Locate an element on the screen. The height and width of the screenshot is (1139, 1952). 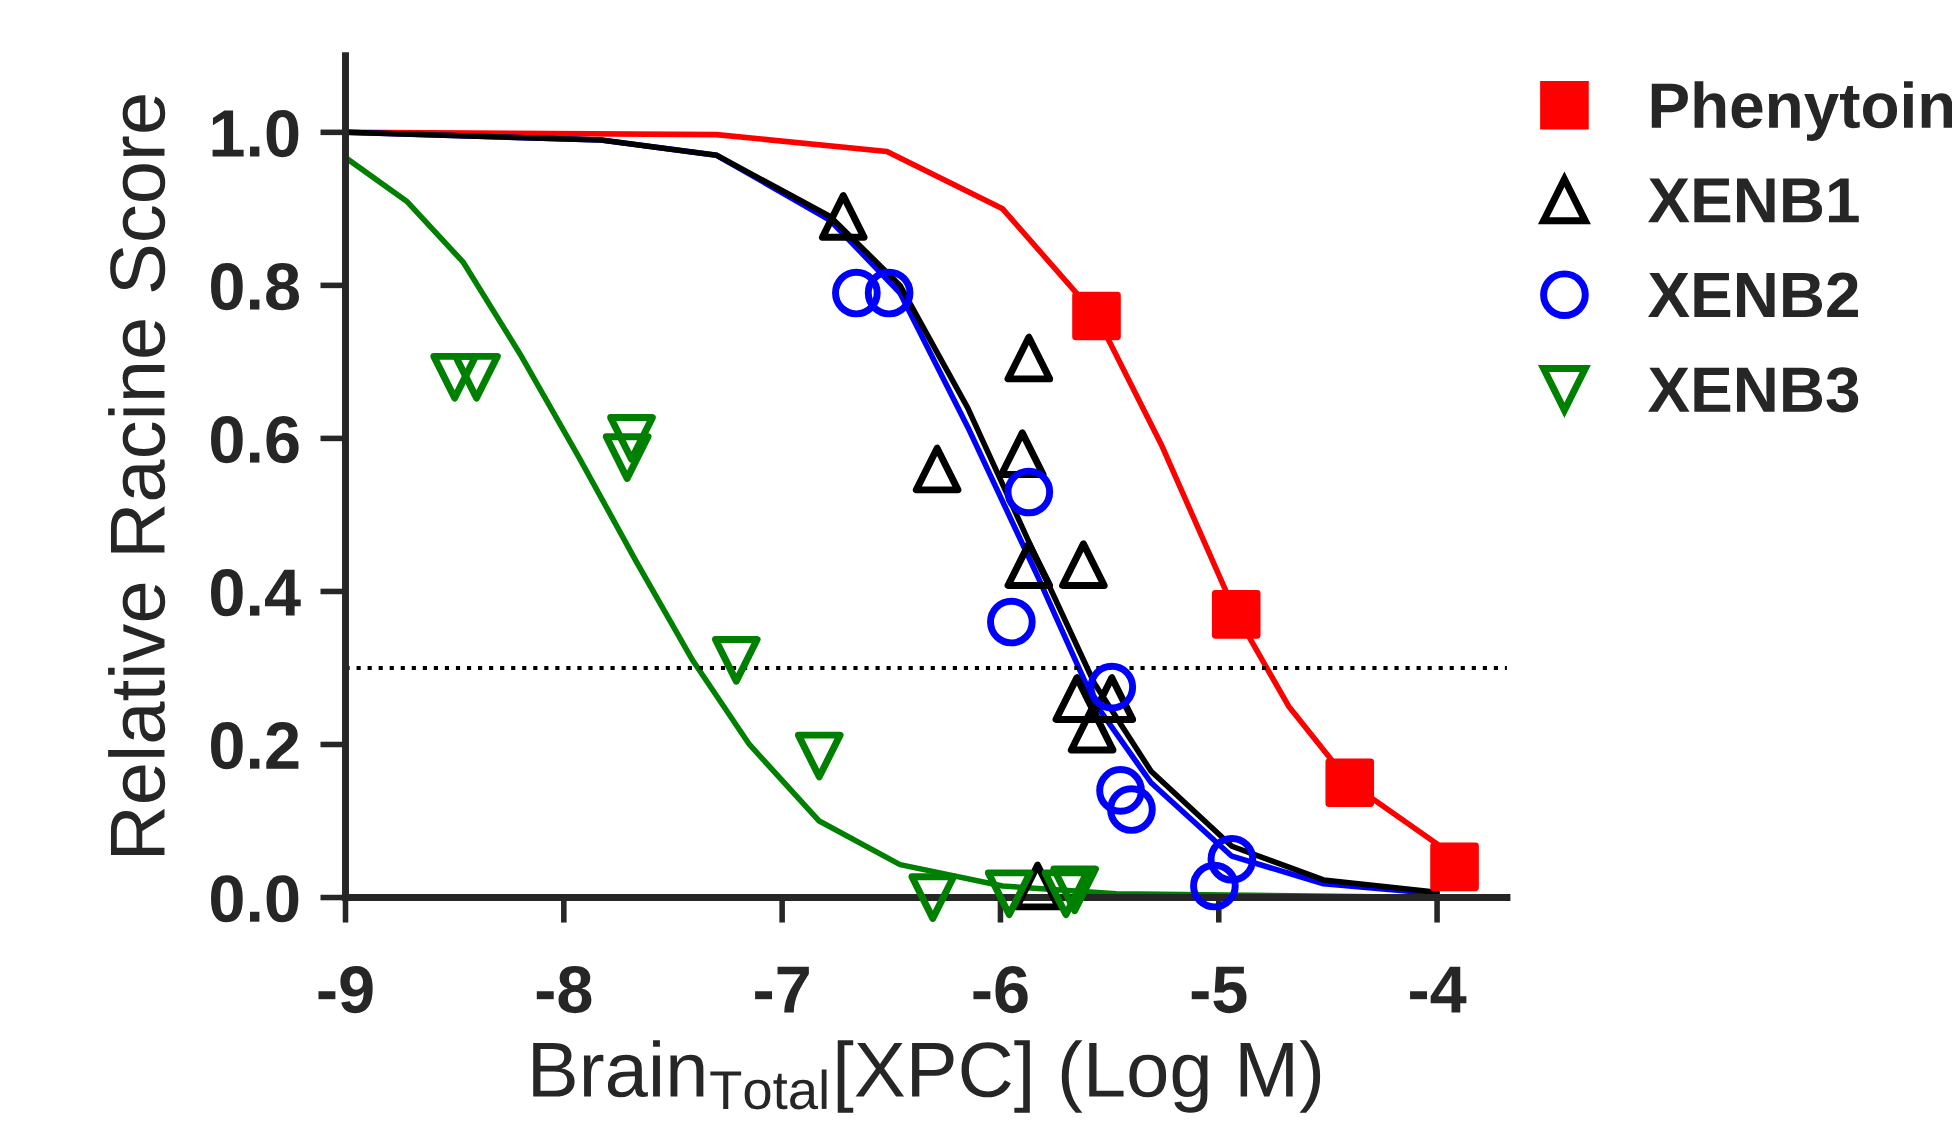
x-tick-label: -9 is located at coordinates (345, 989).